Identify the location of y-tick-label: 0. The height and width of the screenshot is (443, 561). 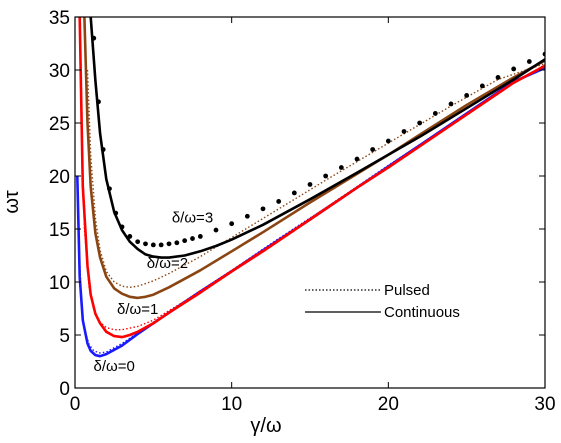
(64, 389).